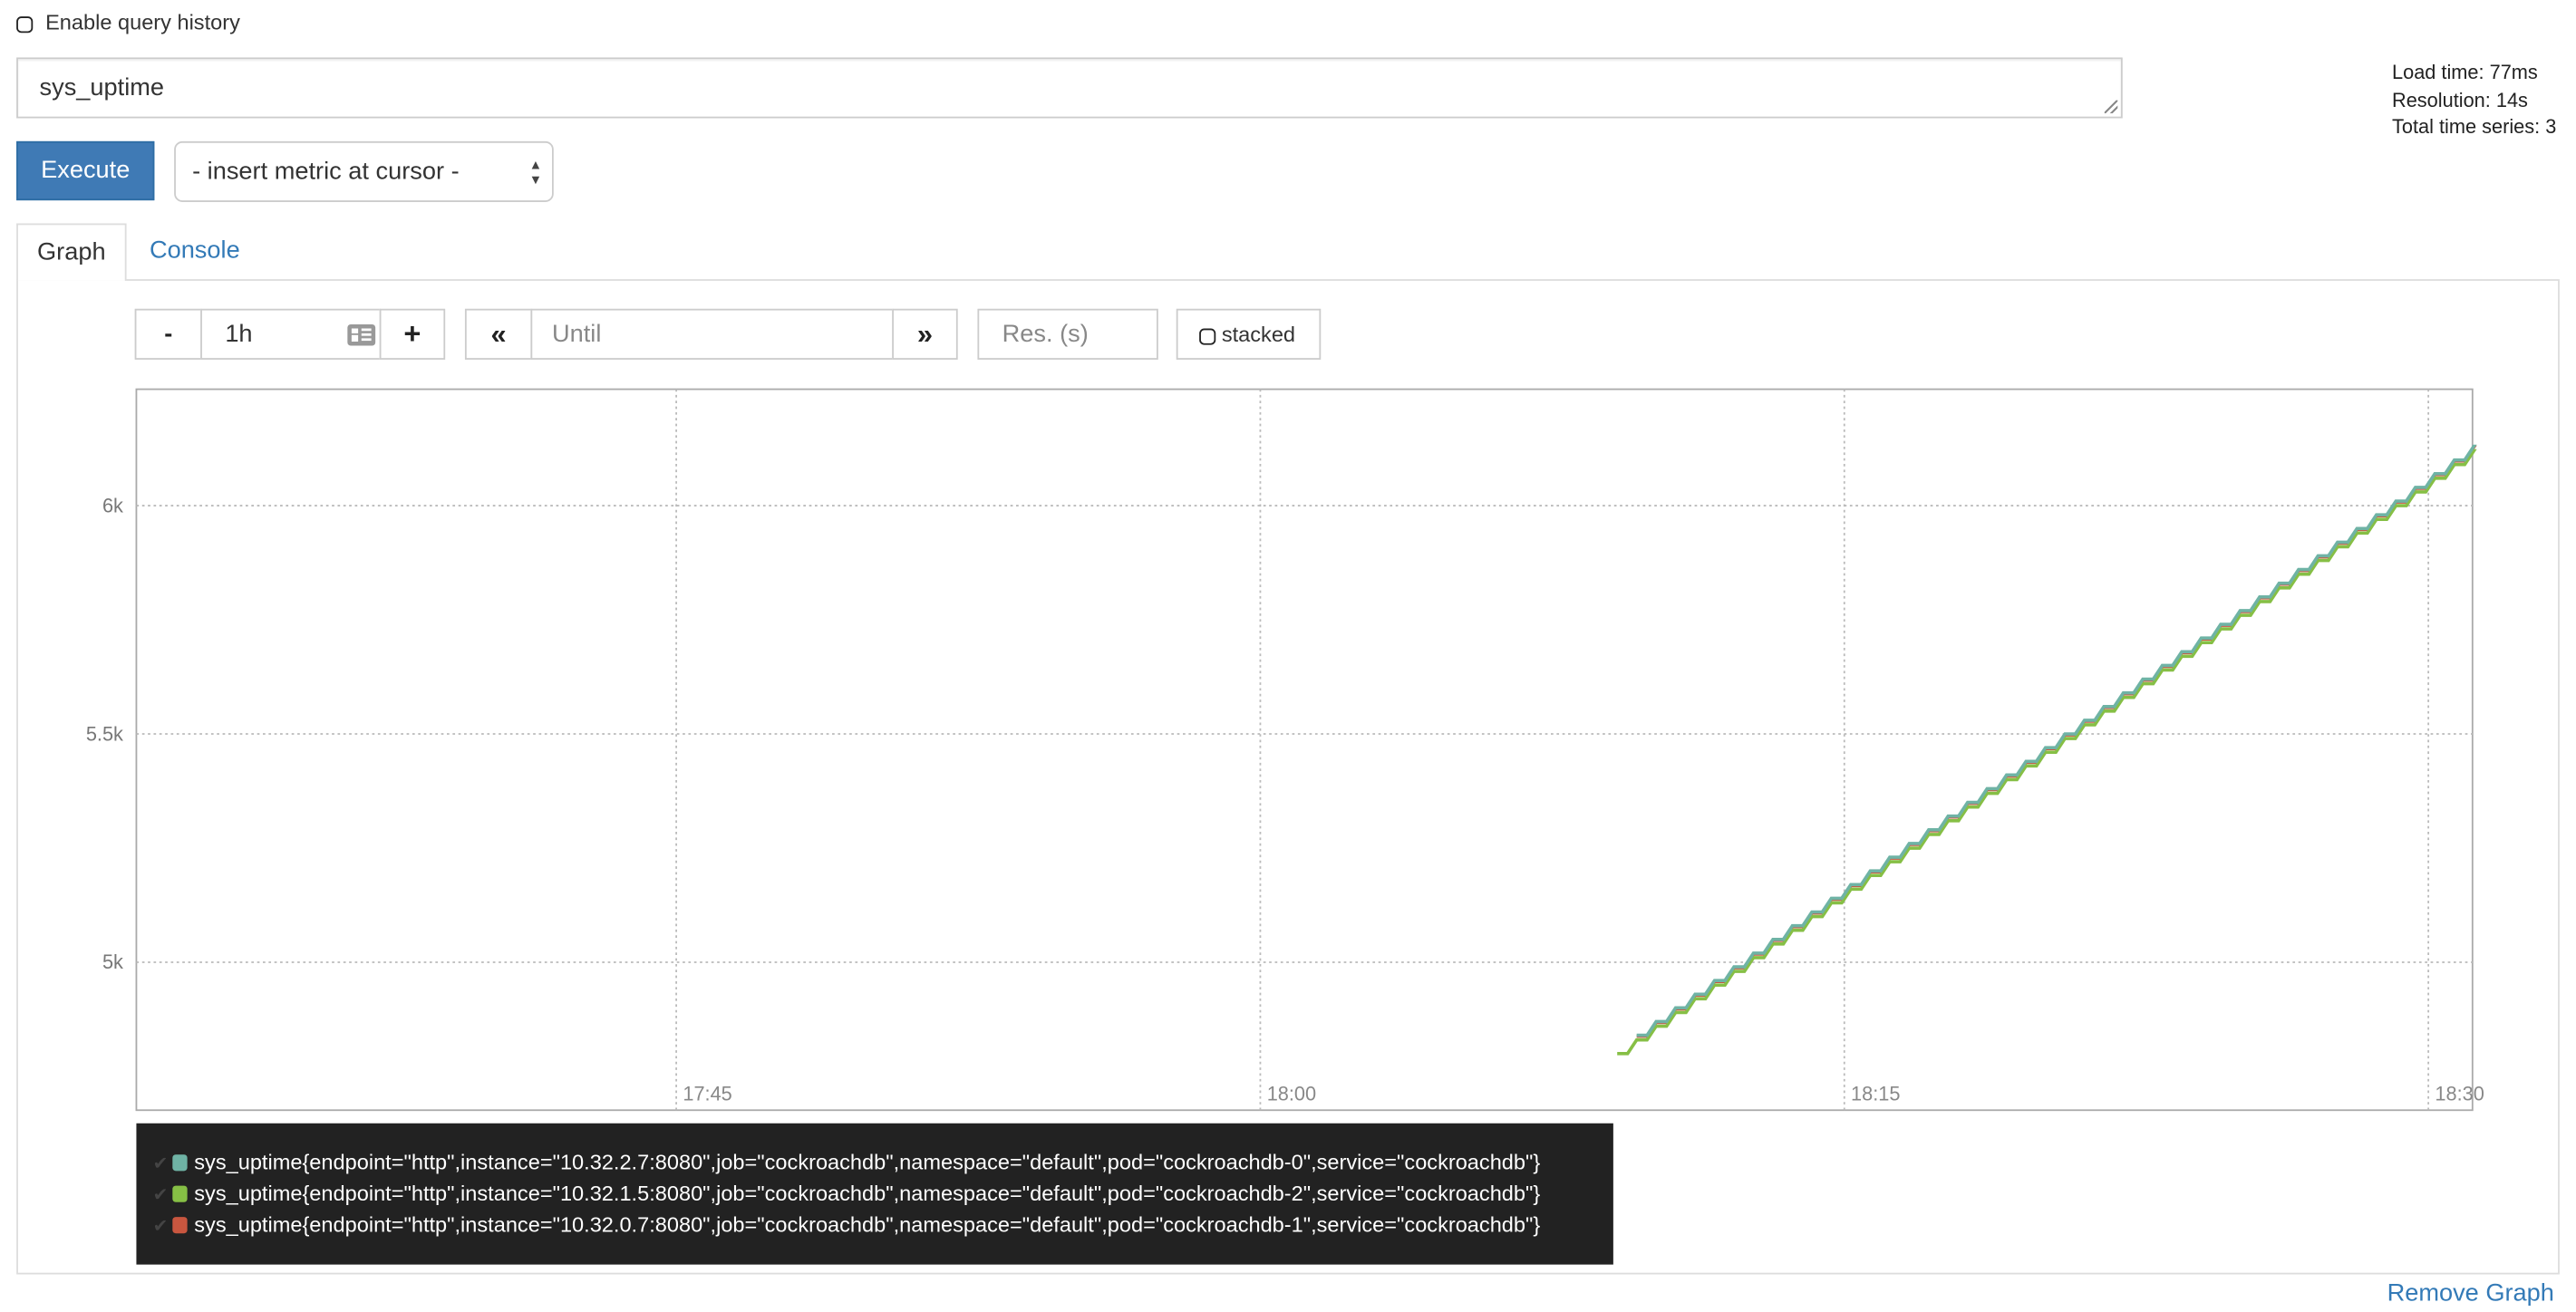 The image size is (2576, 1312). I want to click on tab-console: Console, so click(194, 251).